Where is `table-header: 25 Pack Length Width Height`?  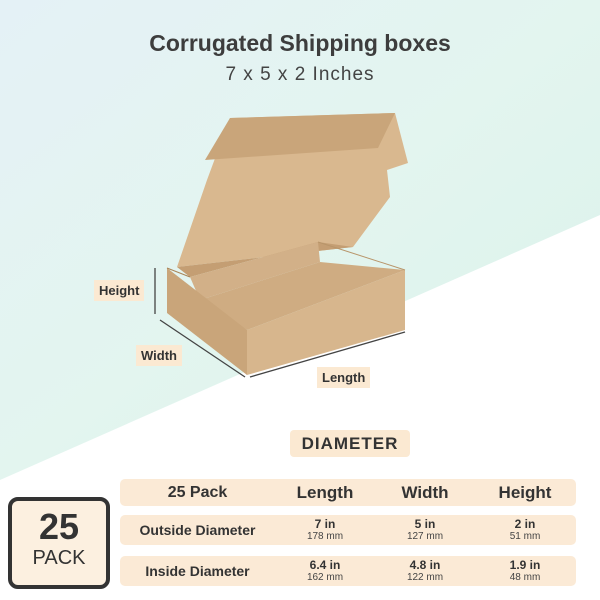
table-header: 25 Pack Length Width Height is located at coordinates (348, 492).